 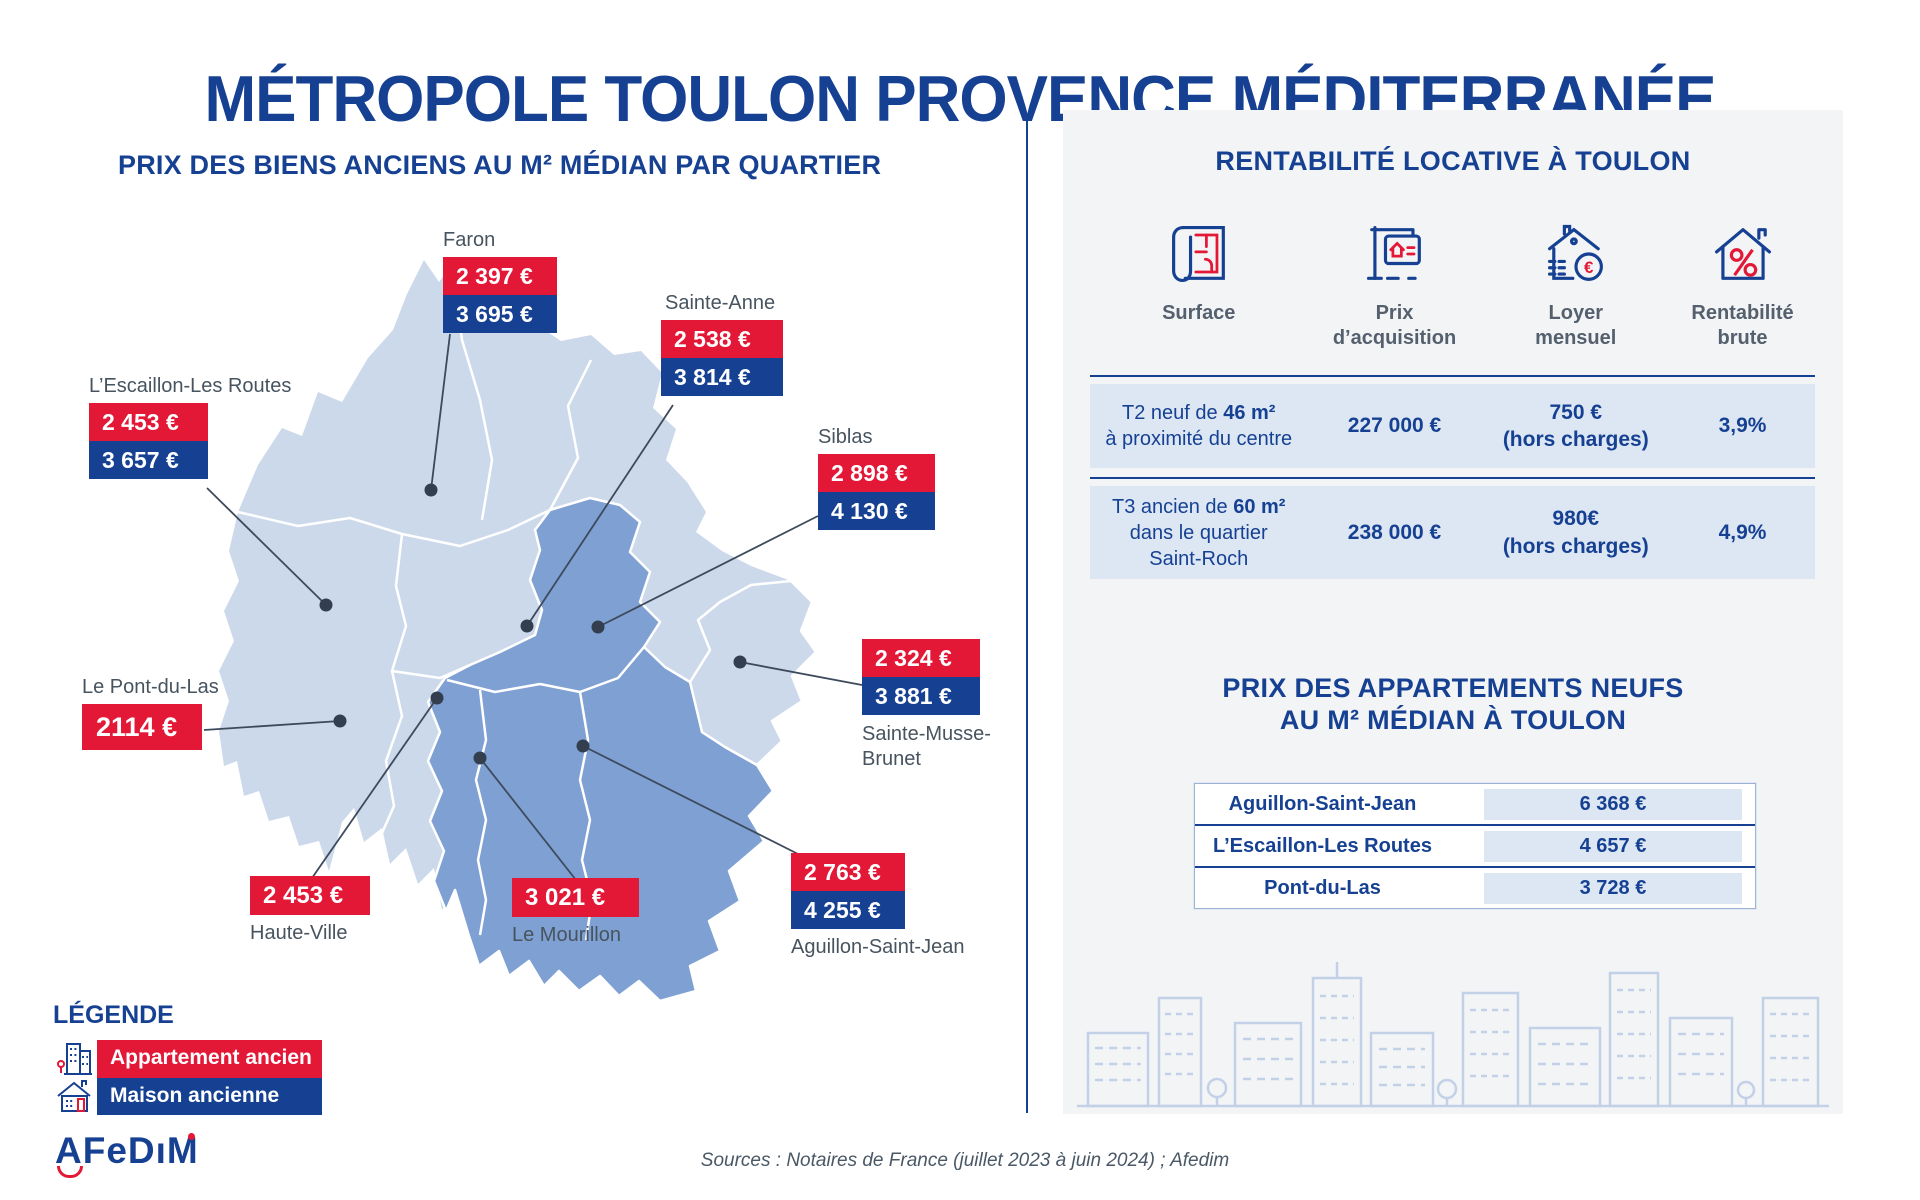 I want to click on legend-title: LÉGENDE, so click(x=113, y=1015).